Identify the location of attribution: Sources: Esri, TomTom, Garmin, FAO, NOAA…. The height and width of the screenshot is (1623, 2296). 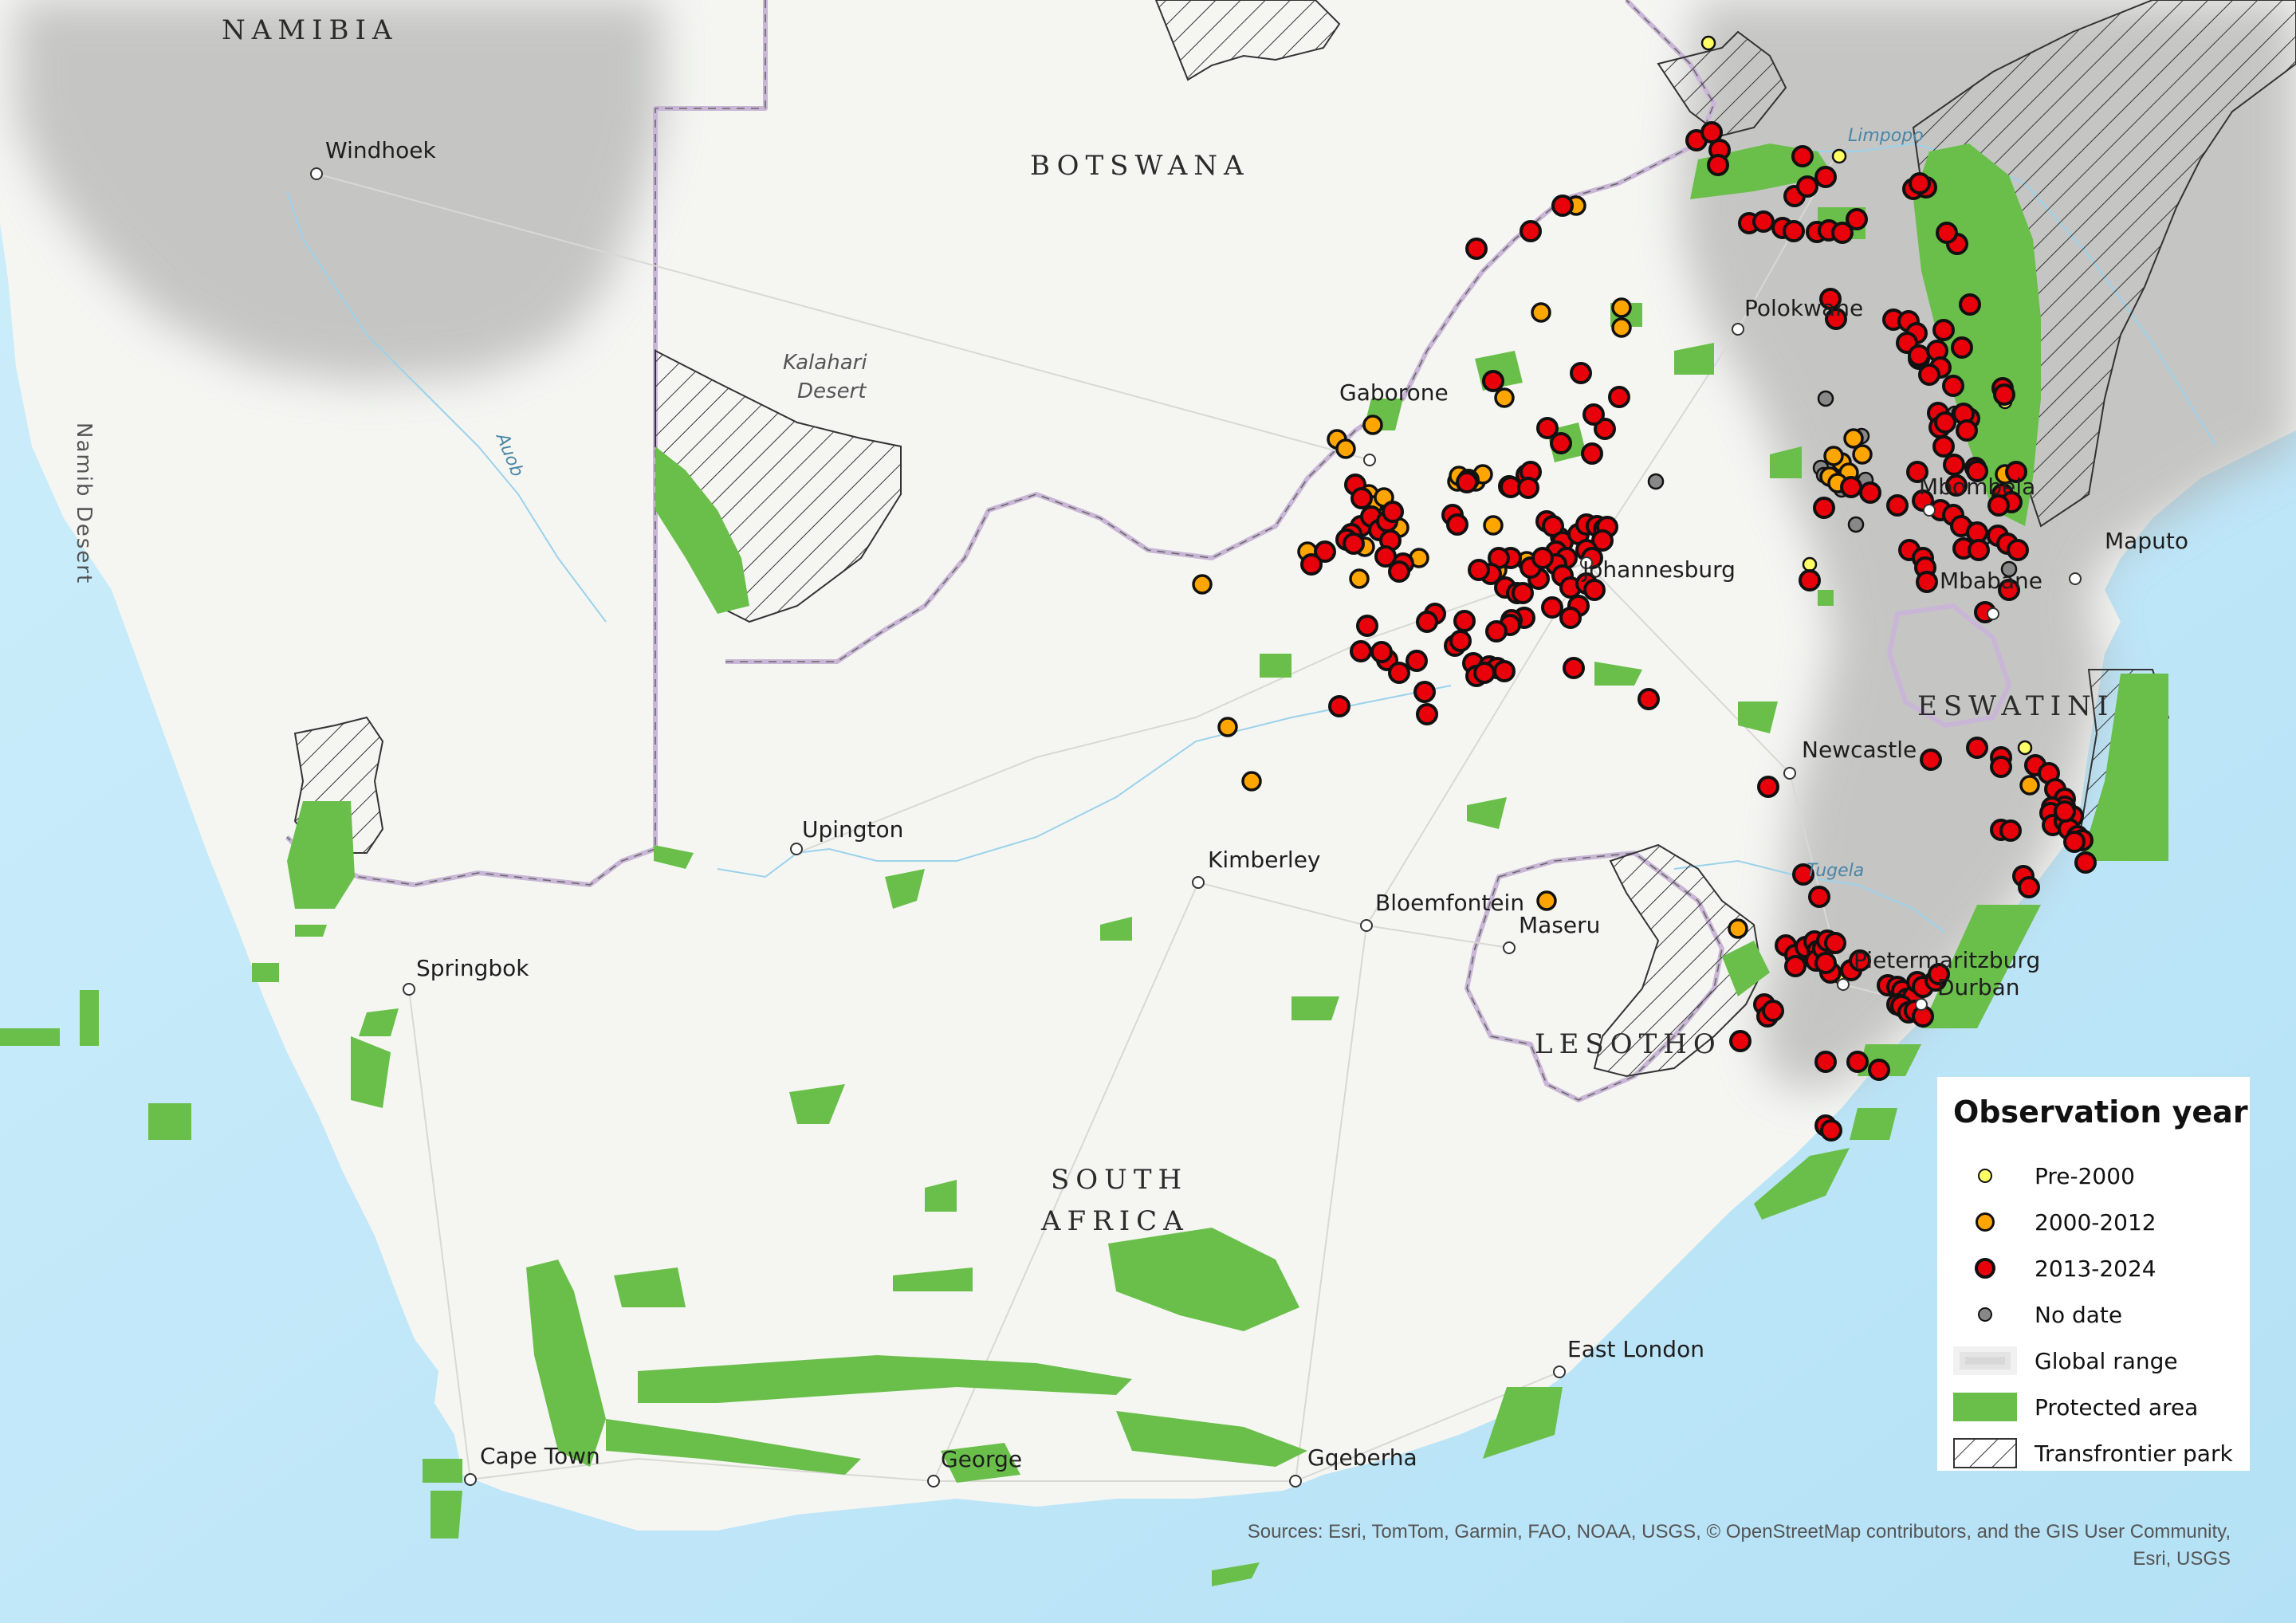
(1740, 1546).